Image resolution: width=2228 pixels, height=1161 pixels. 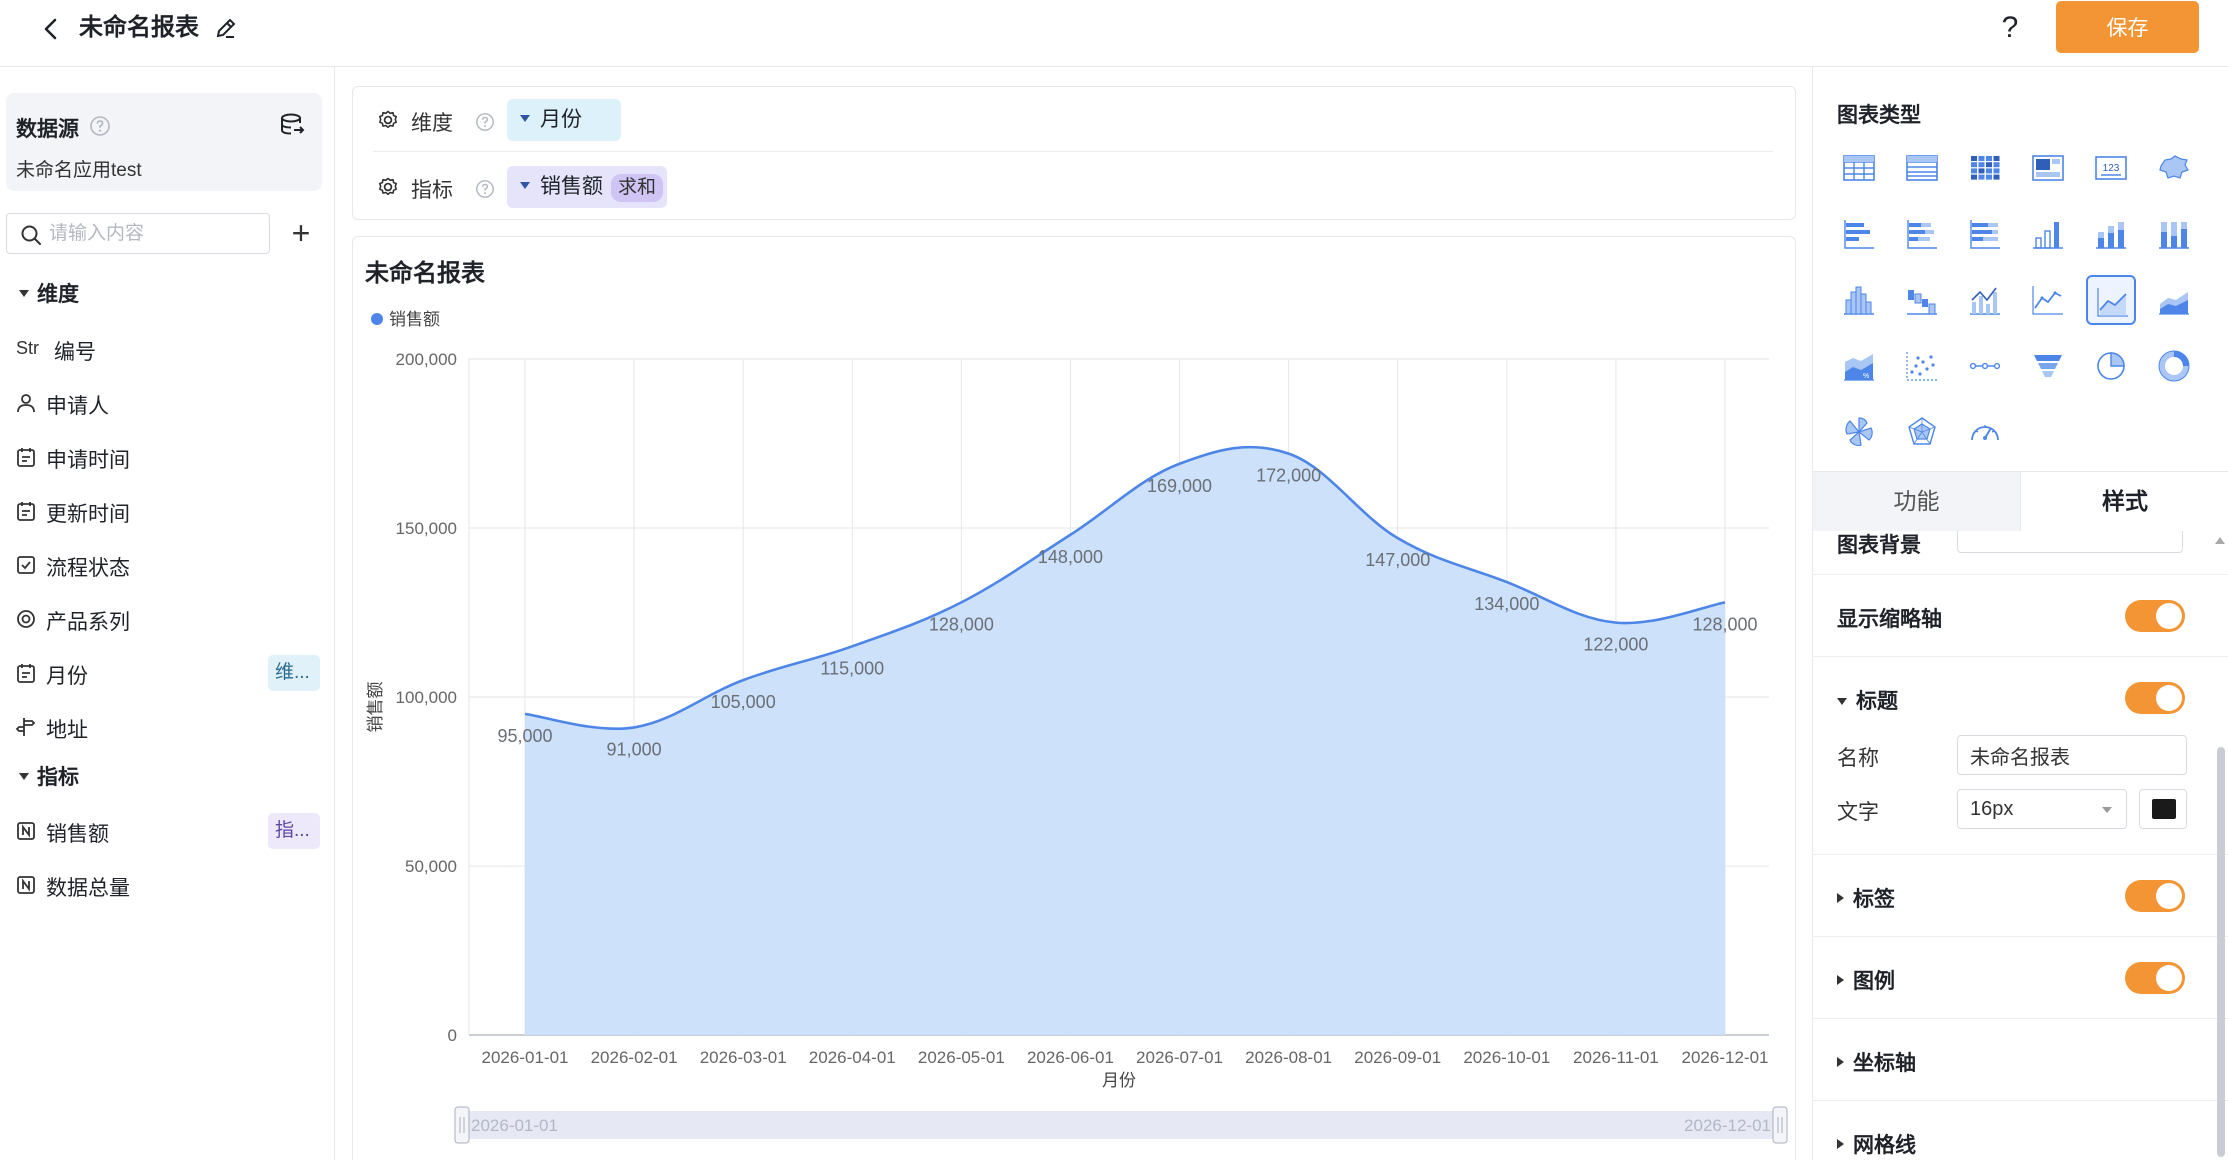 What do you see at coordinates (168, 511) in the screenshot?
I see `dimension-field-update-time: 更新时间` at bounding box center [168, 511].